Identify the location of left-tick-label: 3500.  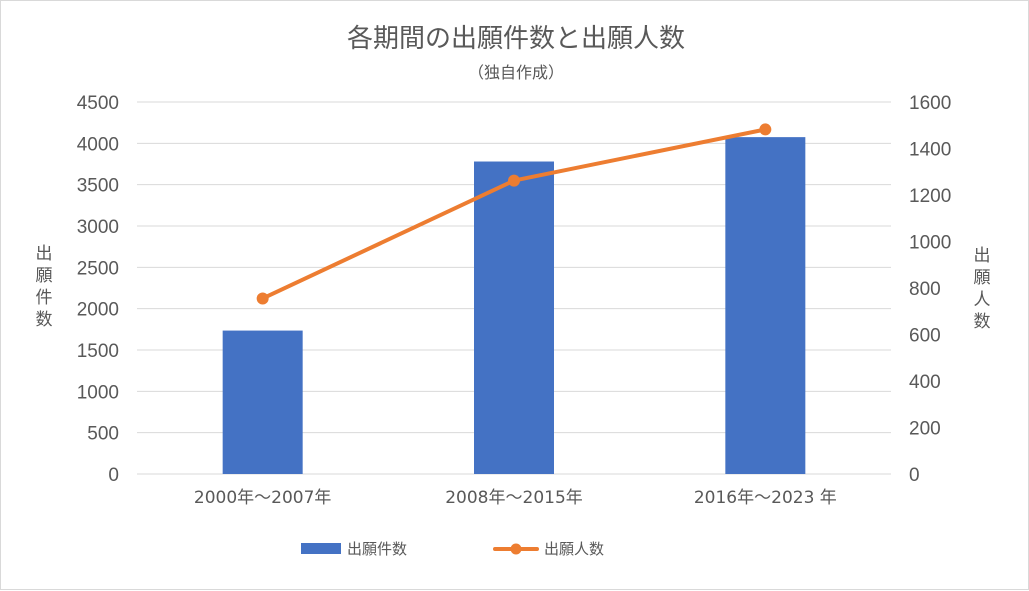
(98, 186).